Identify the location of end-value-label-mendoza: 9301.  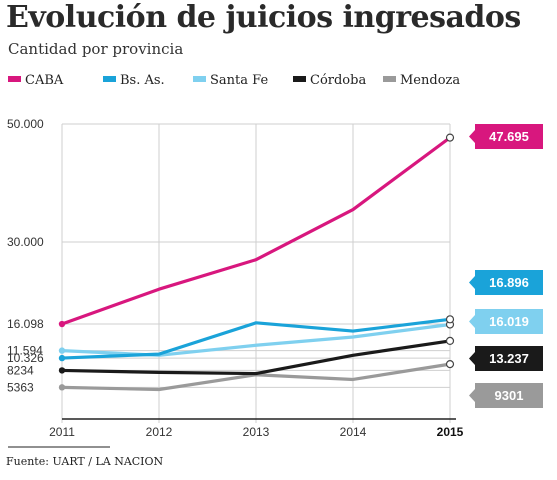
(509, 395).